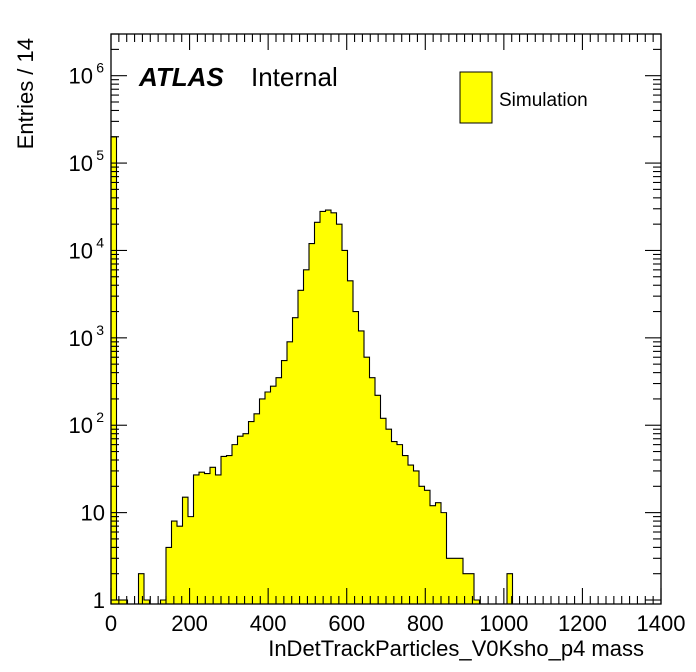  I want to click on x-axis-label: InDetTrackParticles_V0Ksho_p4 mass, so click(456, 648).